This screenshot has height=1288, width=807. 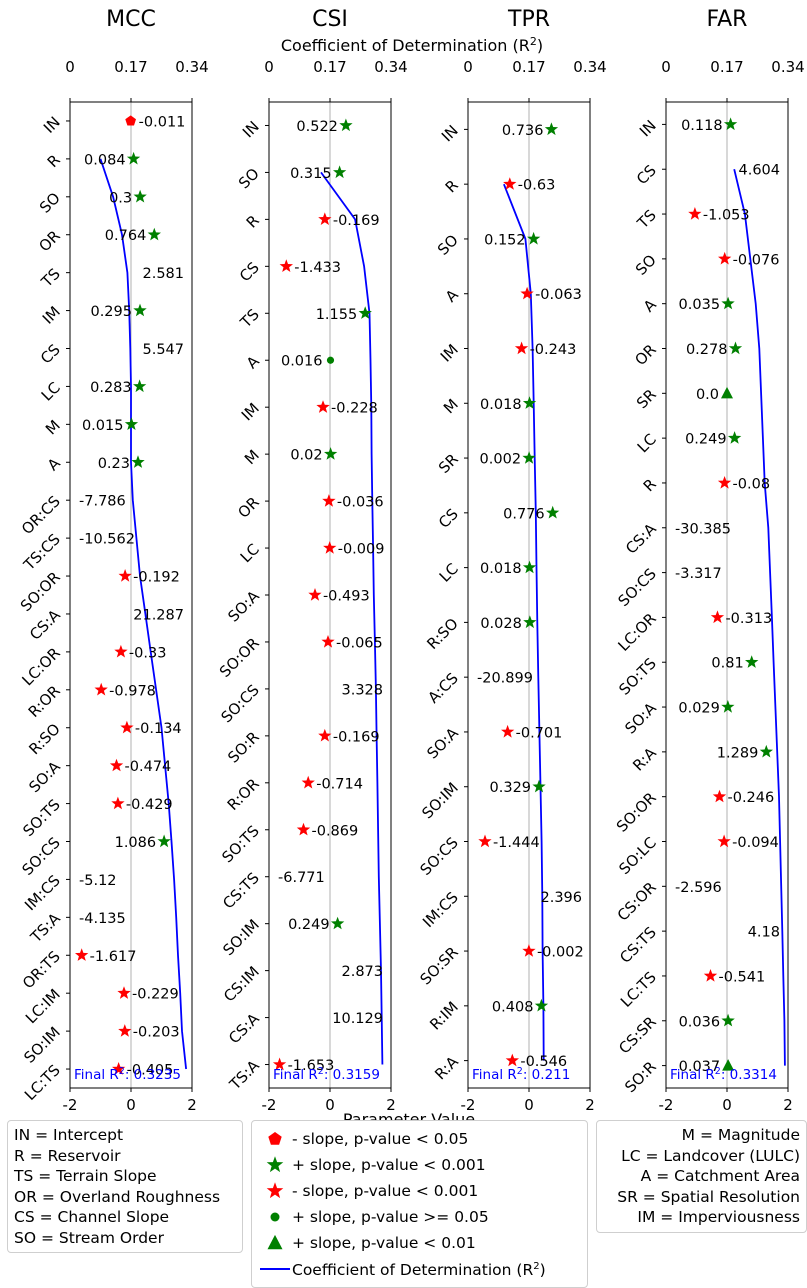 What do you see at coordinates (275, 1242) in the screenshot?
I see `triangle-marker-icon` at bounding box center [275, 1242].